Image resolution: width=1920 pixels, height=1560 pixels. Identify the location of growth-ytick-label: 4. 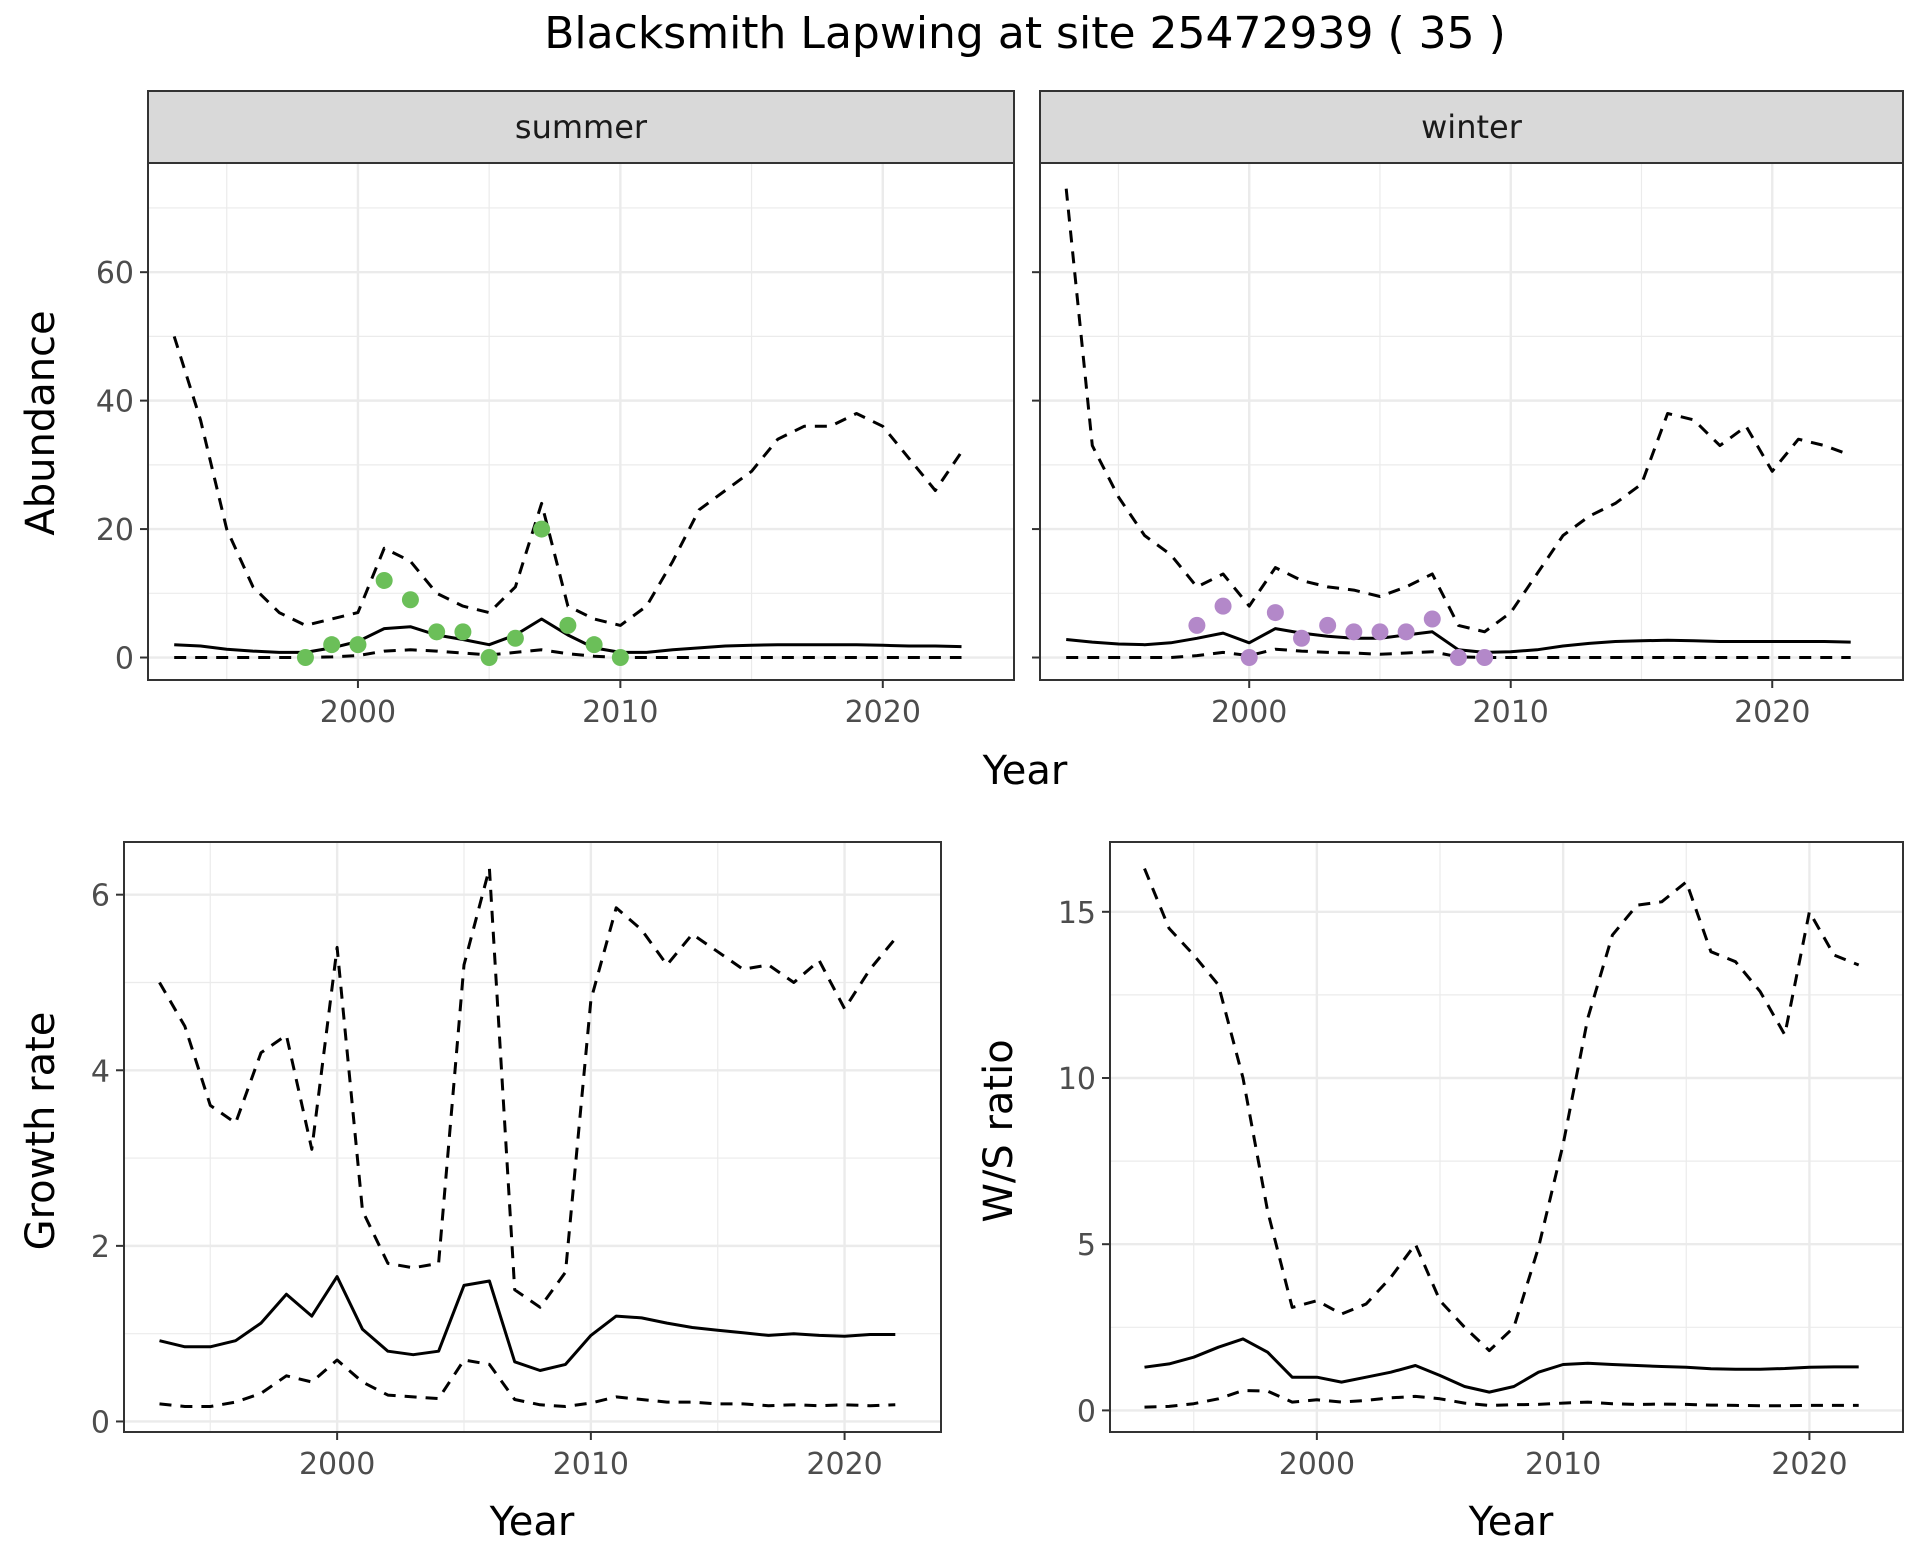
(100, 1071).